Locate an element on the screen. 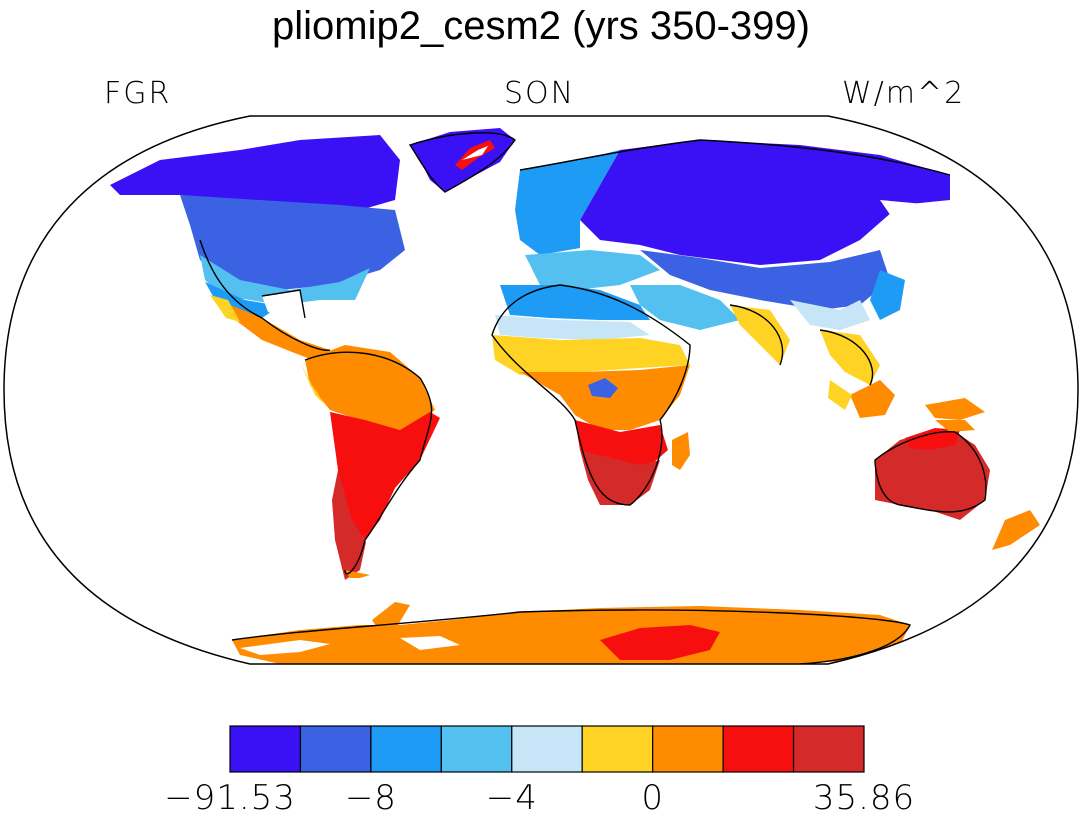  greenland is located at coordinates (462, 160).